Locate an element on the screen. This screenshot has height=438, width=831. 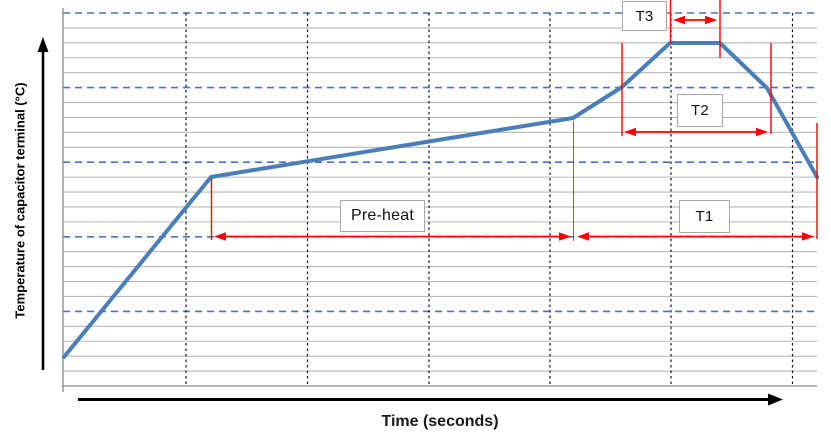
t2-span-arrow-left-arrowhead is located at coordinates (630, 132).